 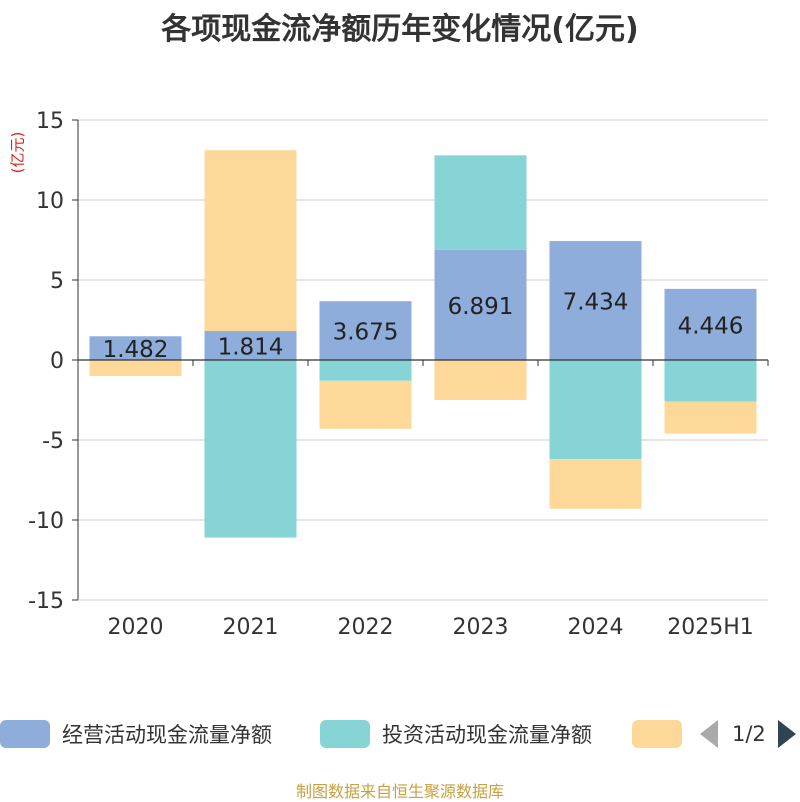 What do you see at coordinates (57, 281) in the screenshot?
I see `y-tick-label: 5` at bounding box center [57, 281].